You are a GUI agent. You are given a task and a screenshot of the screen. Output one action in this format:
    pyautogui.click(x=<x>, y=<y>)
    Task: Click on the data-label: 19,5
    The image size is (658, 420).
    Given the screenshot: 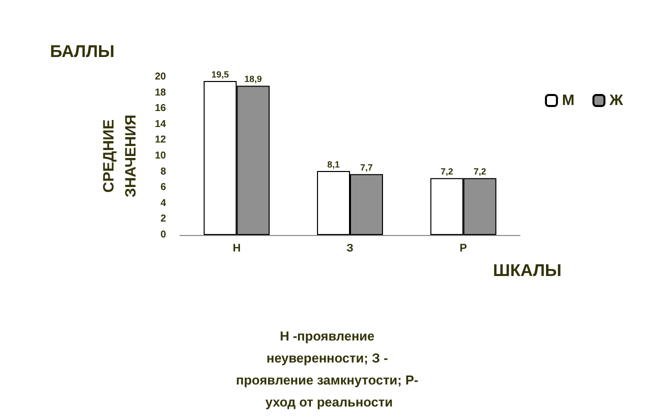 What is the action you would take?
    pyautogui.click(x=220, y=74)
    